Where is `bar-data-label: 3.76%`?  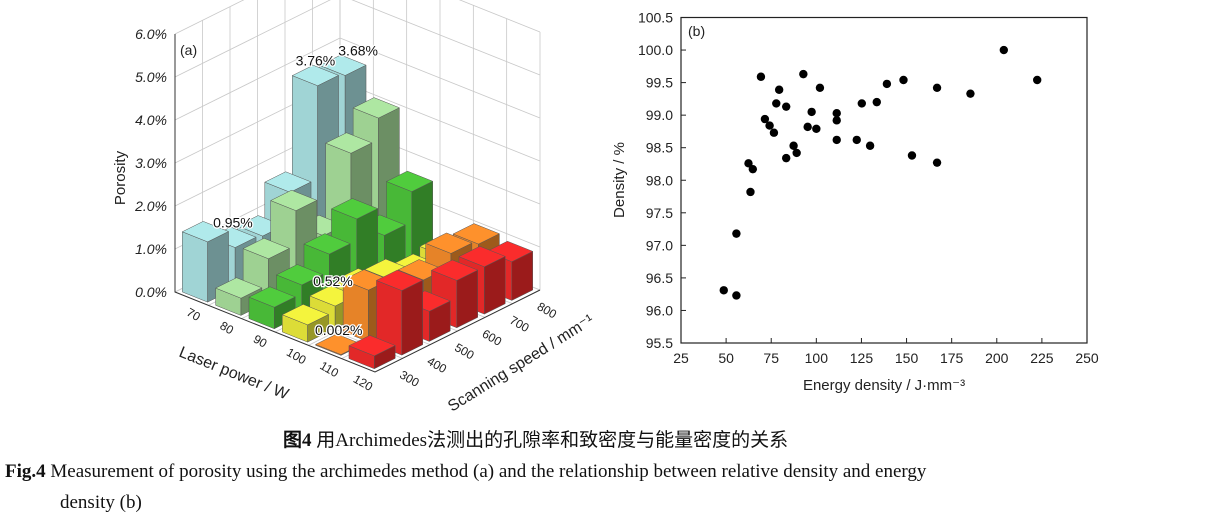
bar-data-label: 3.76% is located at coordinates (316, 60).